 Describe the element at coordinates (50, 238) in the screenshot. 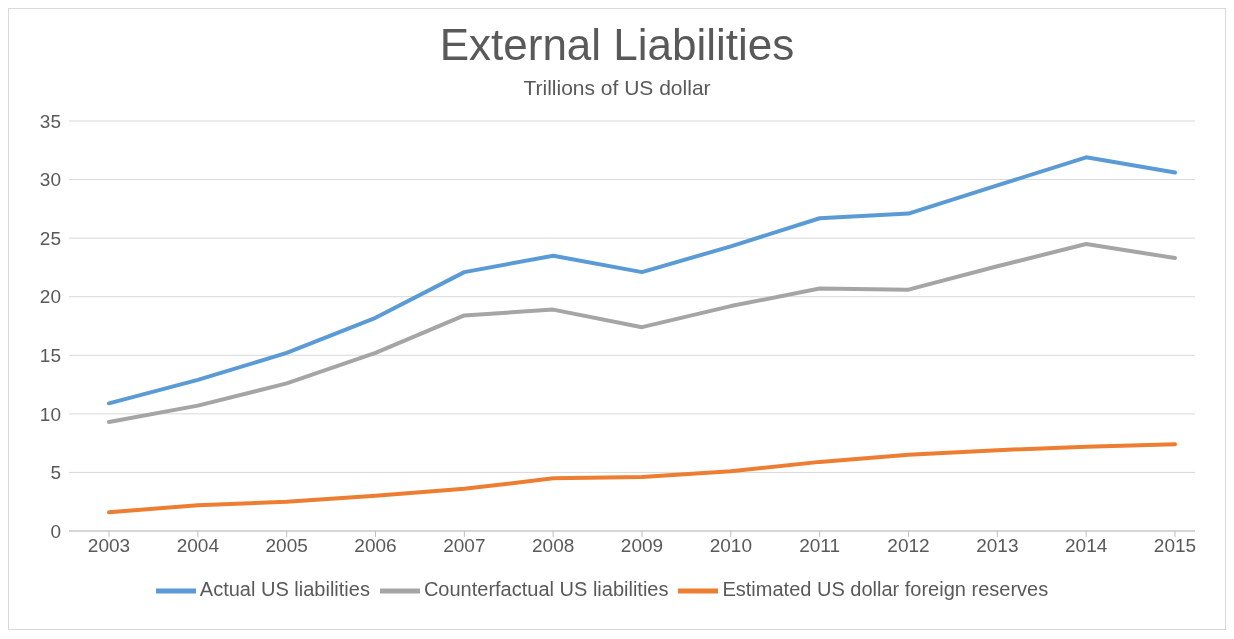

I see `y-tick-label: 25` at that location.